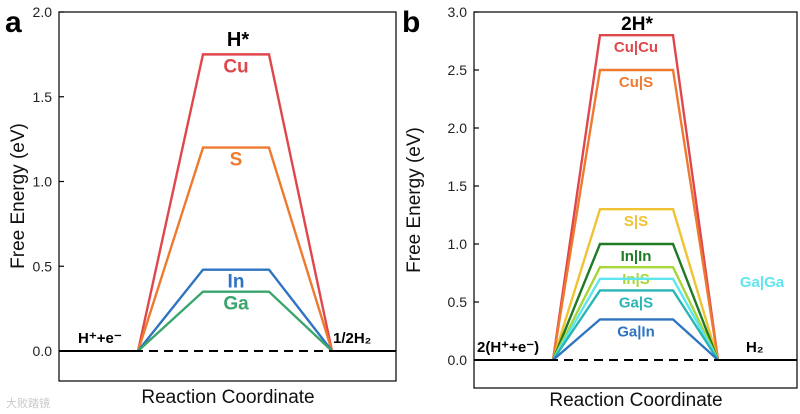  What do you see at coordinates (235, 321) in the screenshot?
I see `panel-a-series-line-ga` at bounding box center [235, 321].